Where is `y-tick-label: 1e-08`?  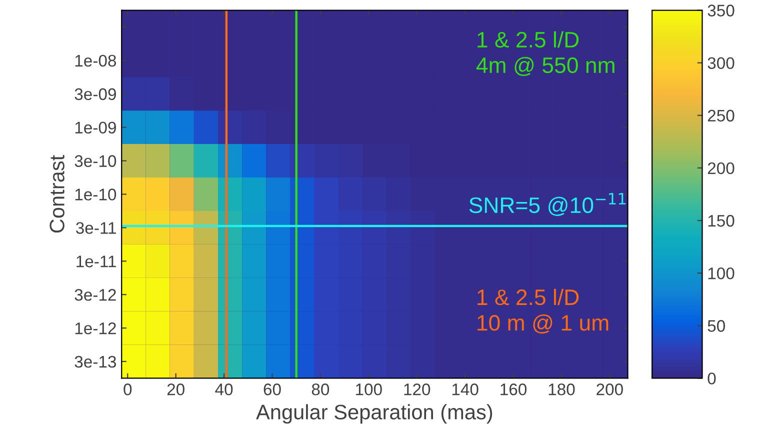
y-tick-label: 1e-08 is located at coordinates (95, 60).